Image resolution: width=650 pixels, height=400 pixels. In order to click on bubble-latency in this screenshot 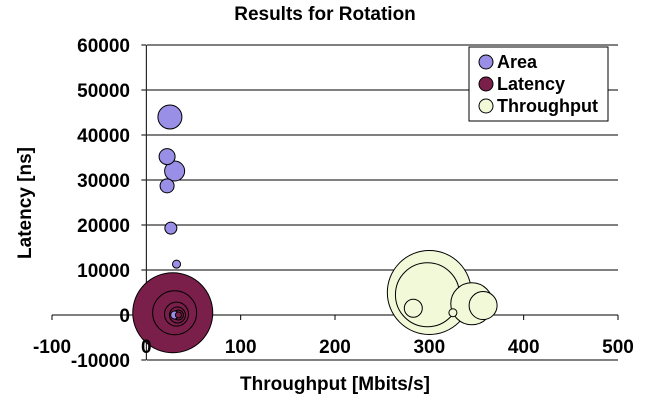, I will do `click(178, 315)`.